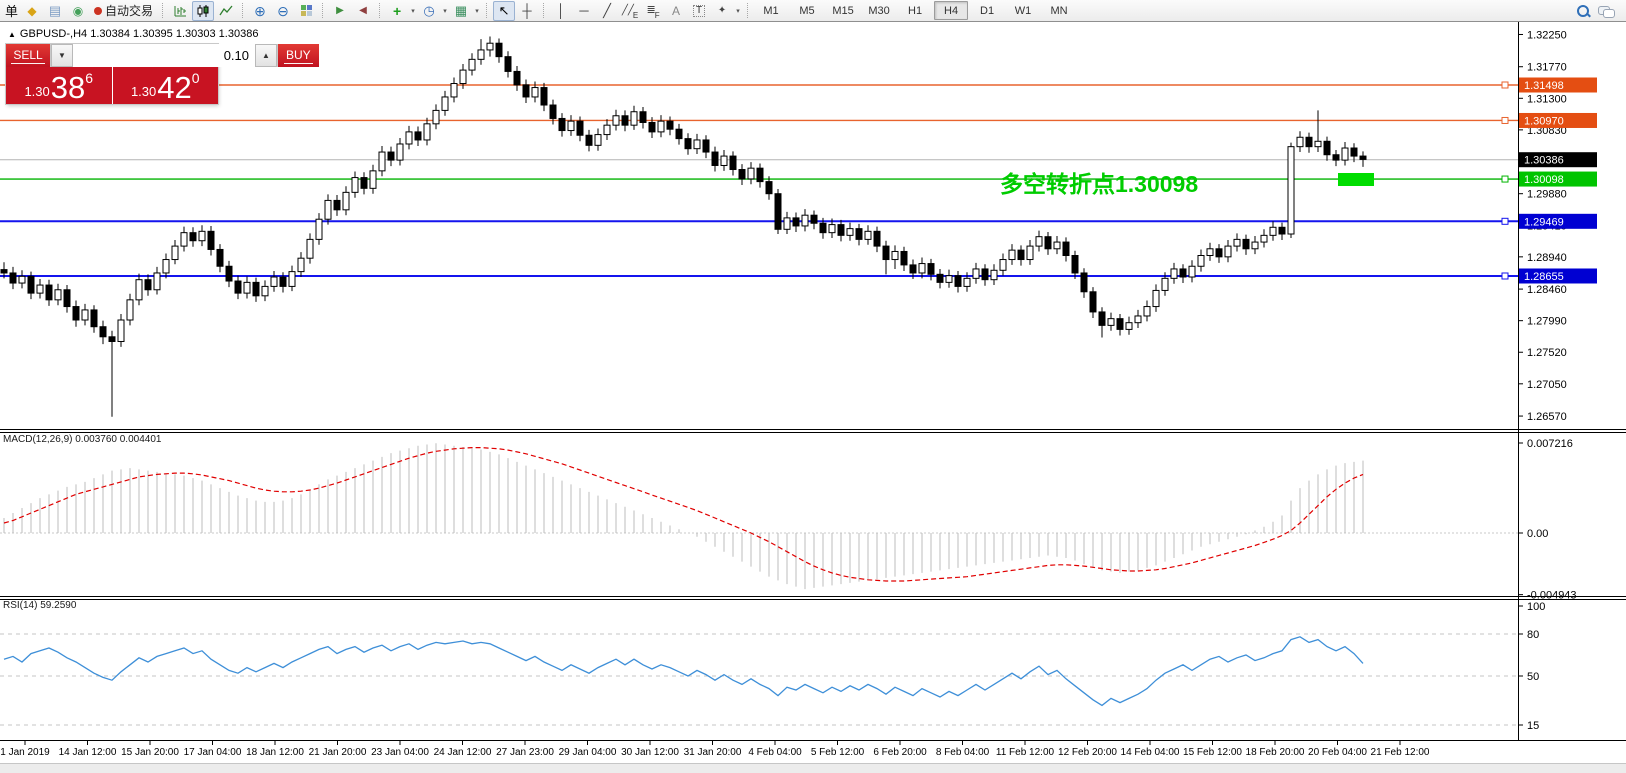 The image size is (1626, 773). I want to click on bar-chart-icon, so click(180, 11).